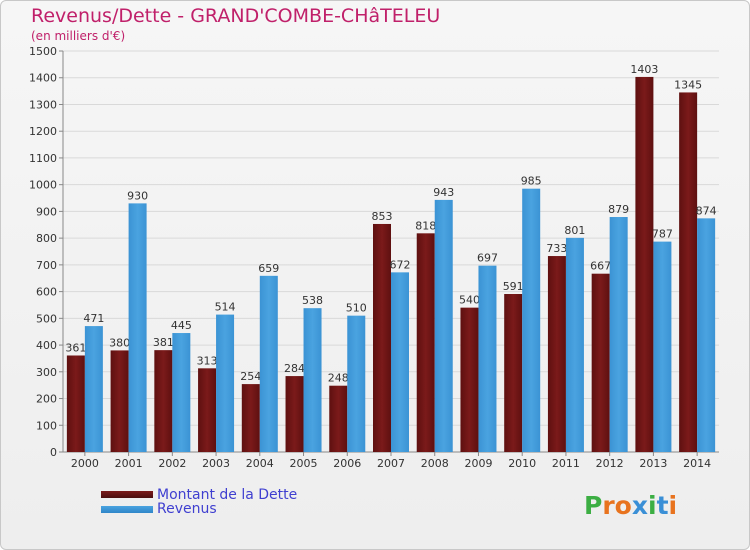  What do you see at coordinates (600, 266) in the screenshot?
I see `debt-value-label: 667` at bounding box center [600, 266].